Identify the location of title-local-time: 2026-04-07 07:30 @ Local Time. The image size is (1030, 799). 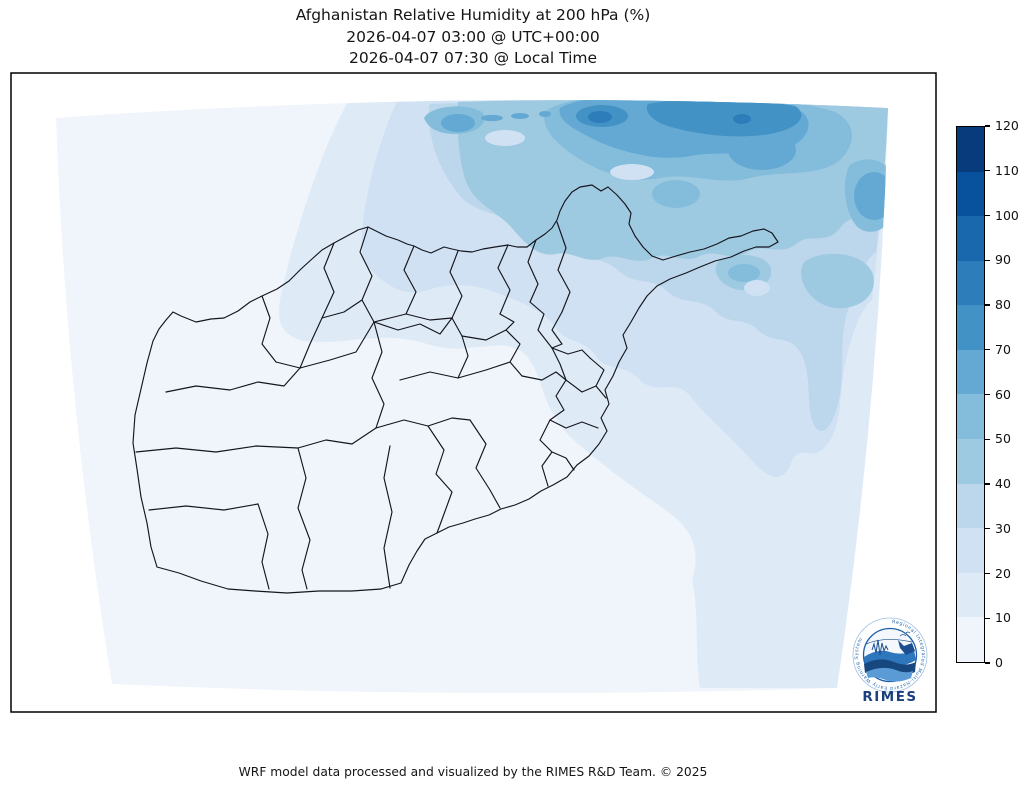
(473, 58).